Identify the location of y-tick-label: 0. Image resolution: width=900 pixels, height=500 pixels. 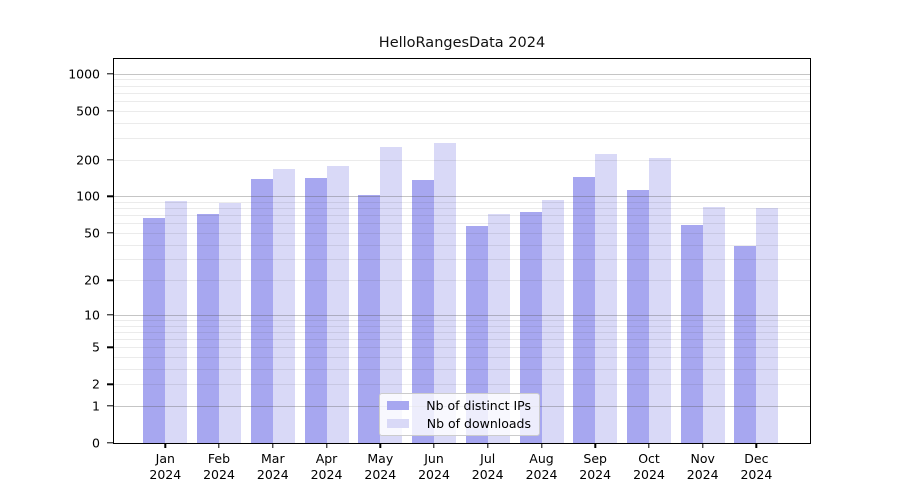
(96, 443).